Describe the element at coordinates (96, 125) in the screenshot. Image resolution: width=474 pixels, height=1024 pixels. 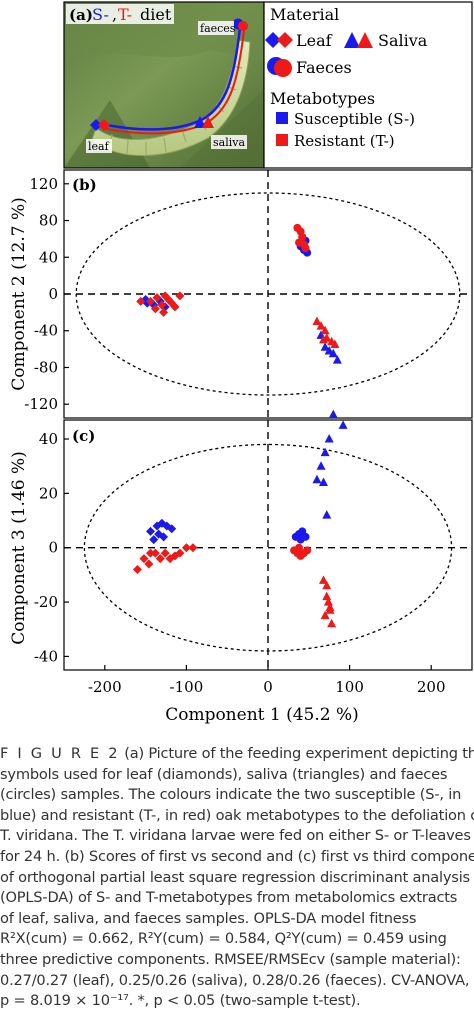
I see `leaf-diamond-marker` at that location.